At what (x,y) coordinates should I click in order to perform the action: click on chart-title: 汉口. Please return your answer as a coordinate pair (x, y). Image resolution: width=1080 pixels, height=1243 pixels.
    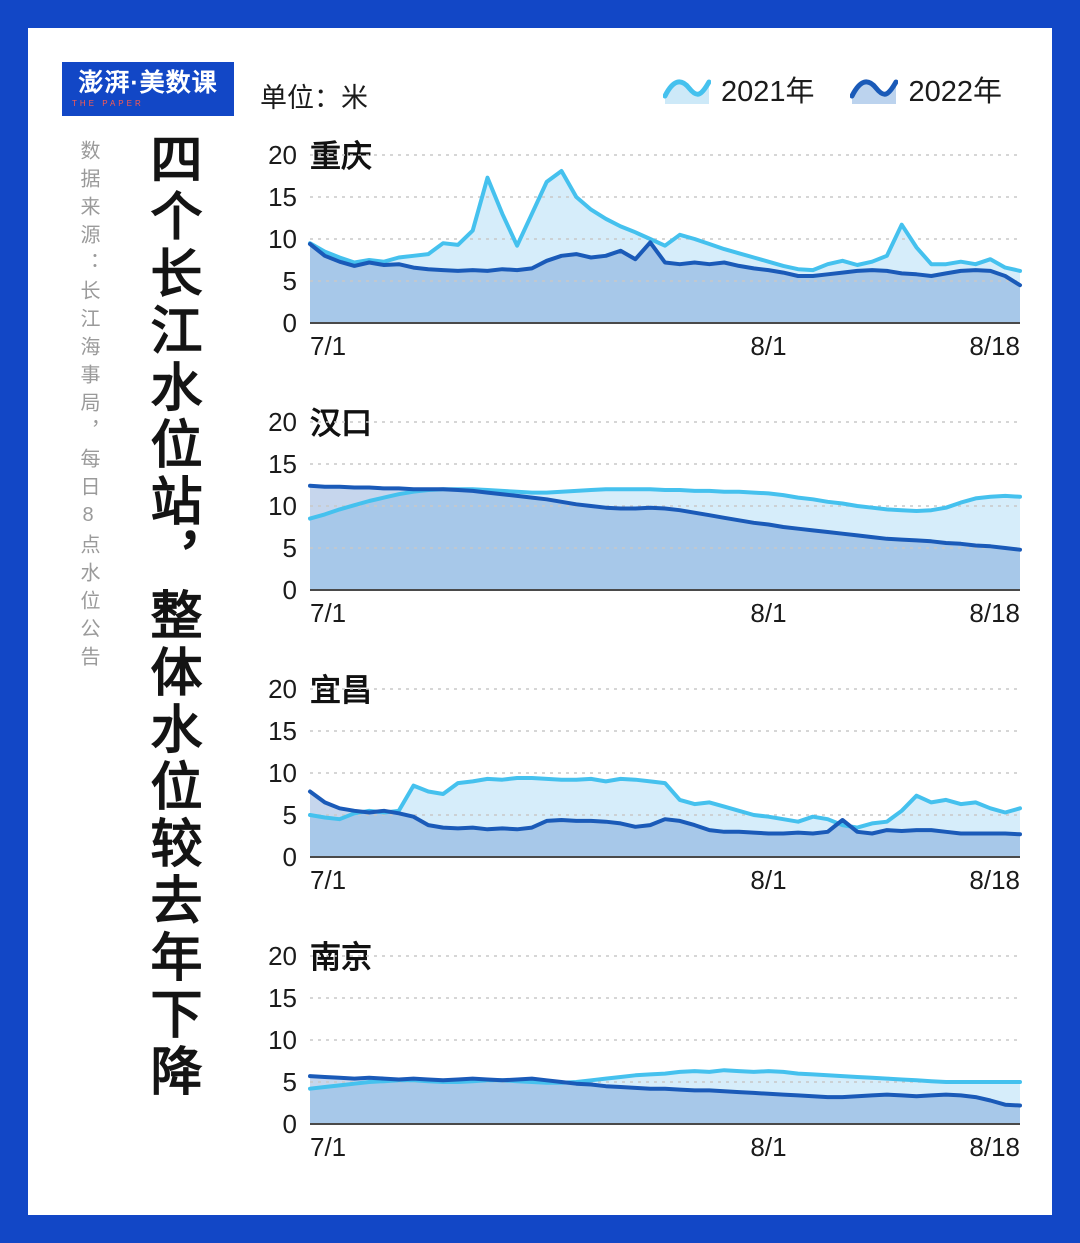
    Looking at the image, I should click on (341, 423).